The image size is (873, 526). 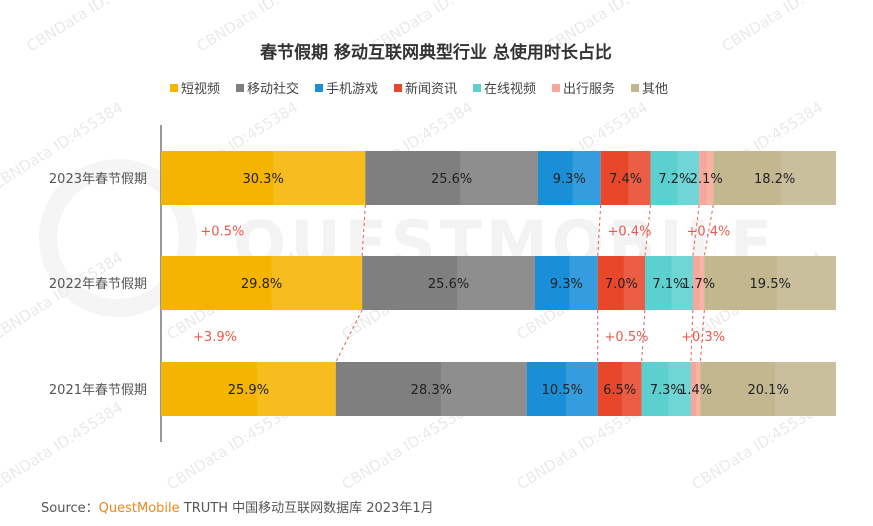 I want to click on delta-label-0-1: +0.4%, so click(x=630, y=232).